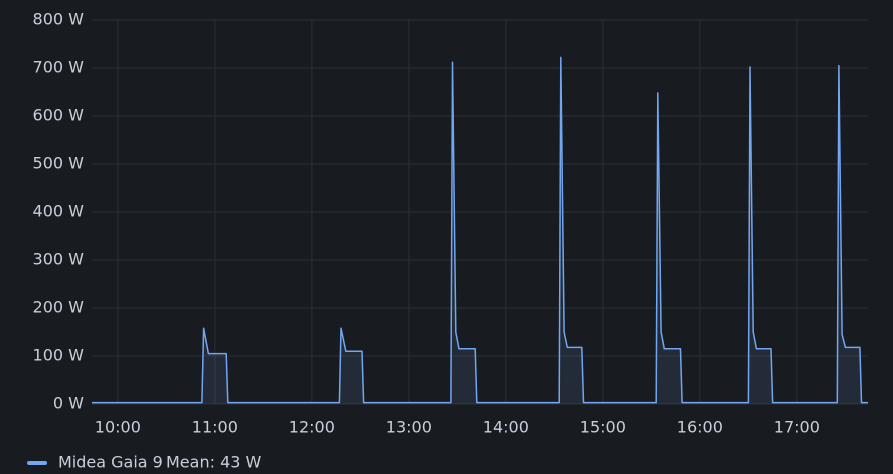 The height and width of the screenshot is (474, 893). I want to click on x-tick-label: 17:00, so click(797, 427).